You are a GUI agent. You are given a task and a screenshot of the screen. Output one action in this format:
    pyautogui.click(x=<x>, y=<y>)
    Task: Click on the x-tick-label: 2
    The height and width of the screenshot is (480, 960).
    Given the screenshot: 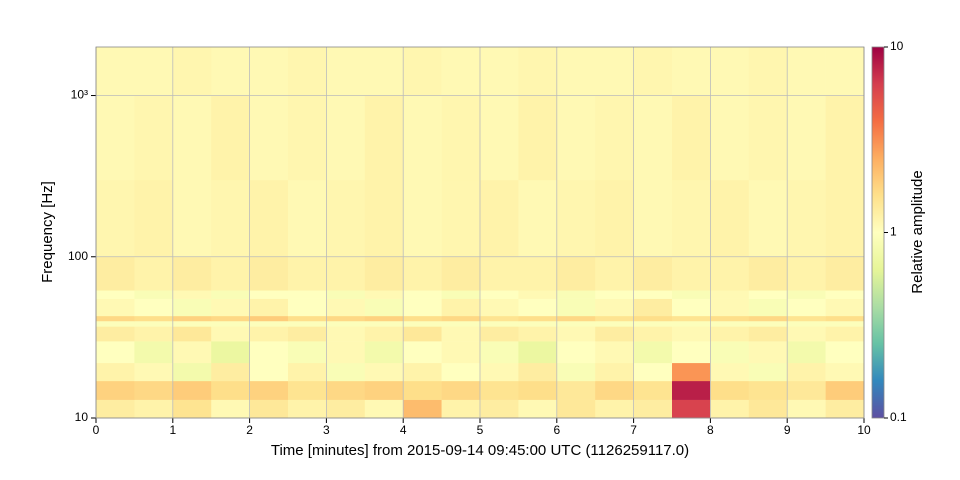 What is the action you would take?
    pyautogui.click(x=249, y=430)
    